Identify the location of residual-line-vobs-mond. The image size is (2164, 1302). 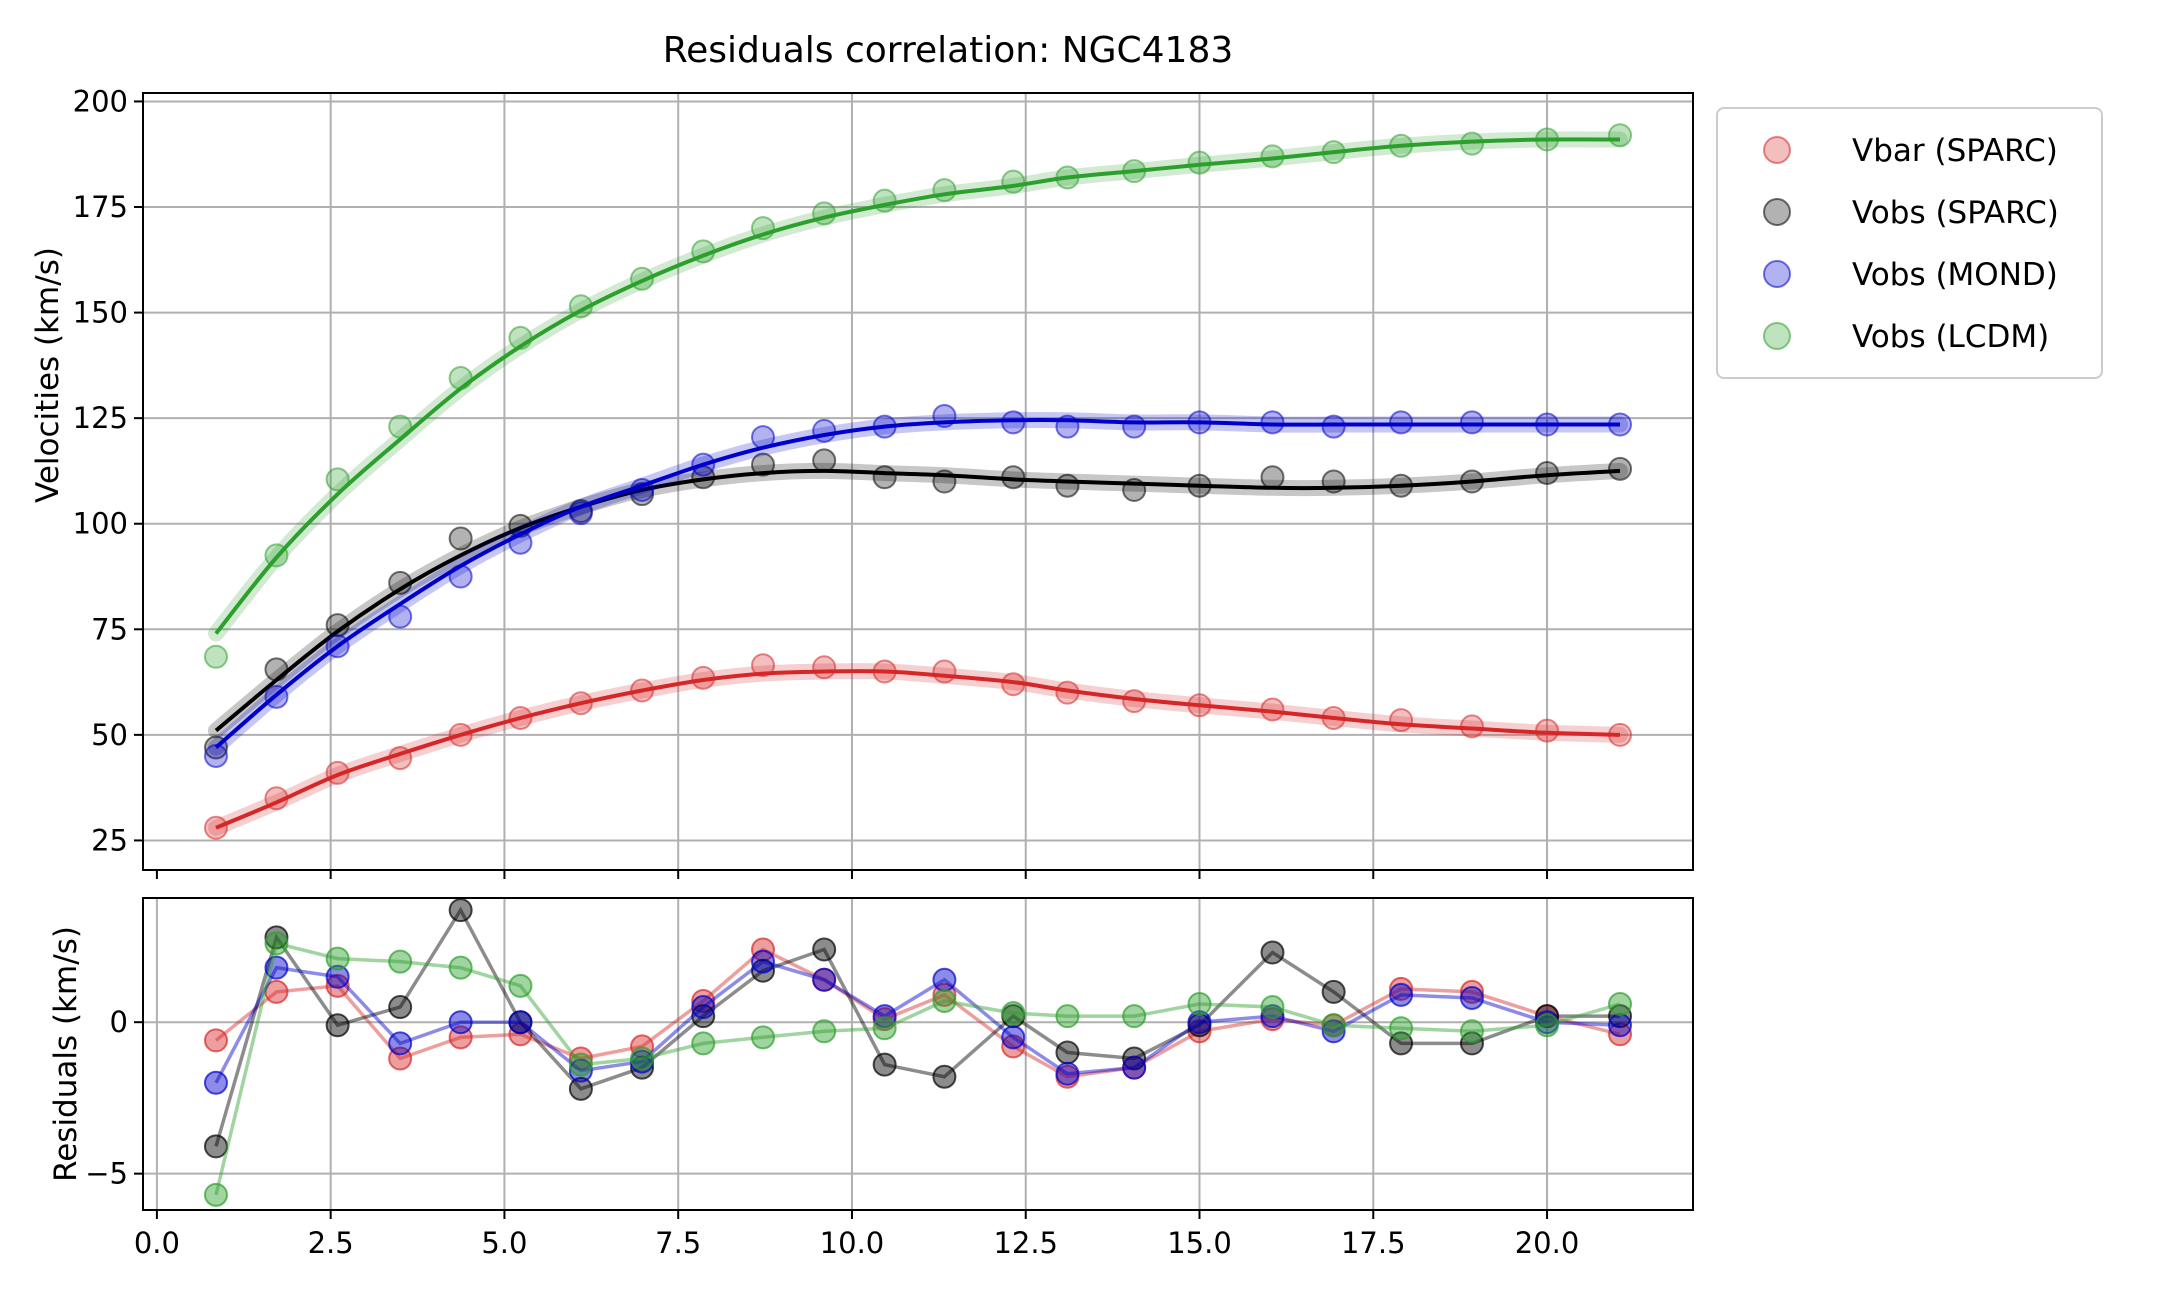
(917, 1021).